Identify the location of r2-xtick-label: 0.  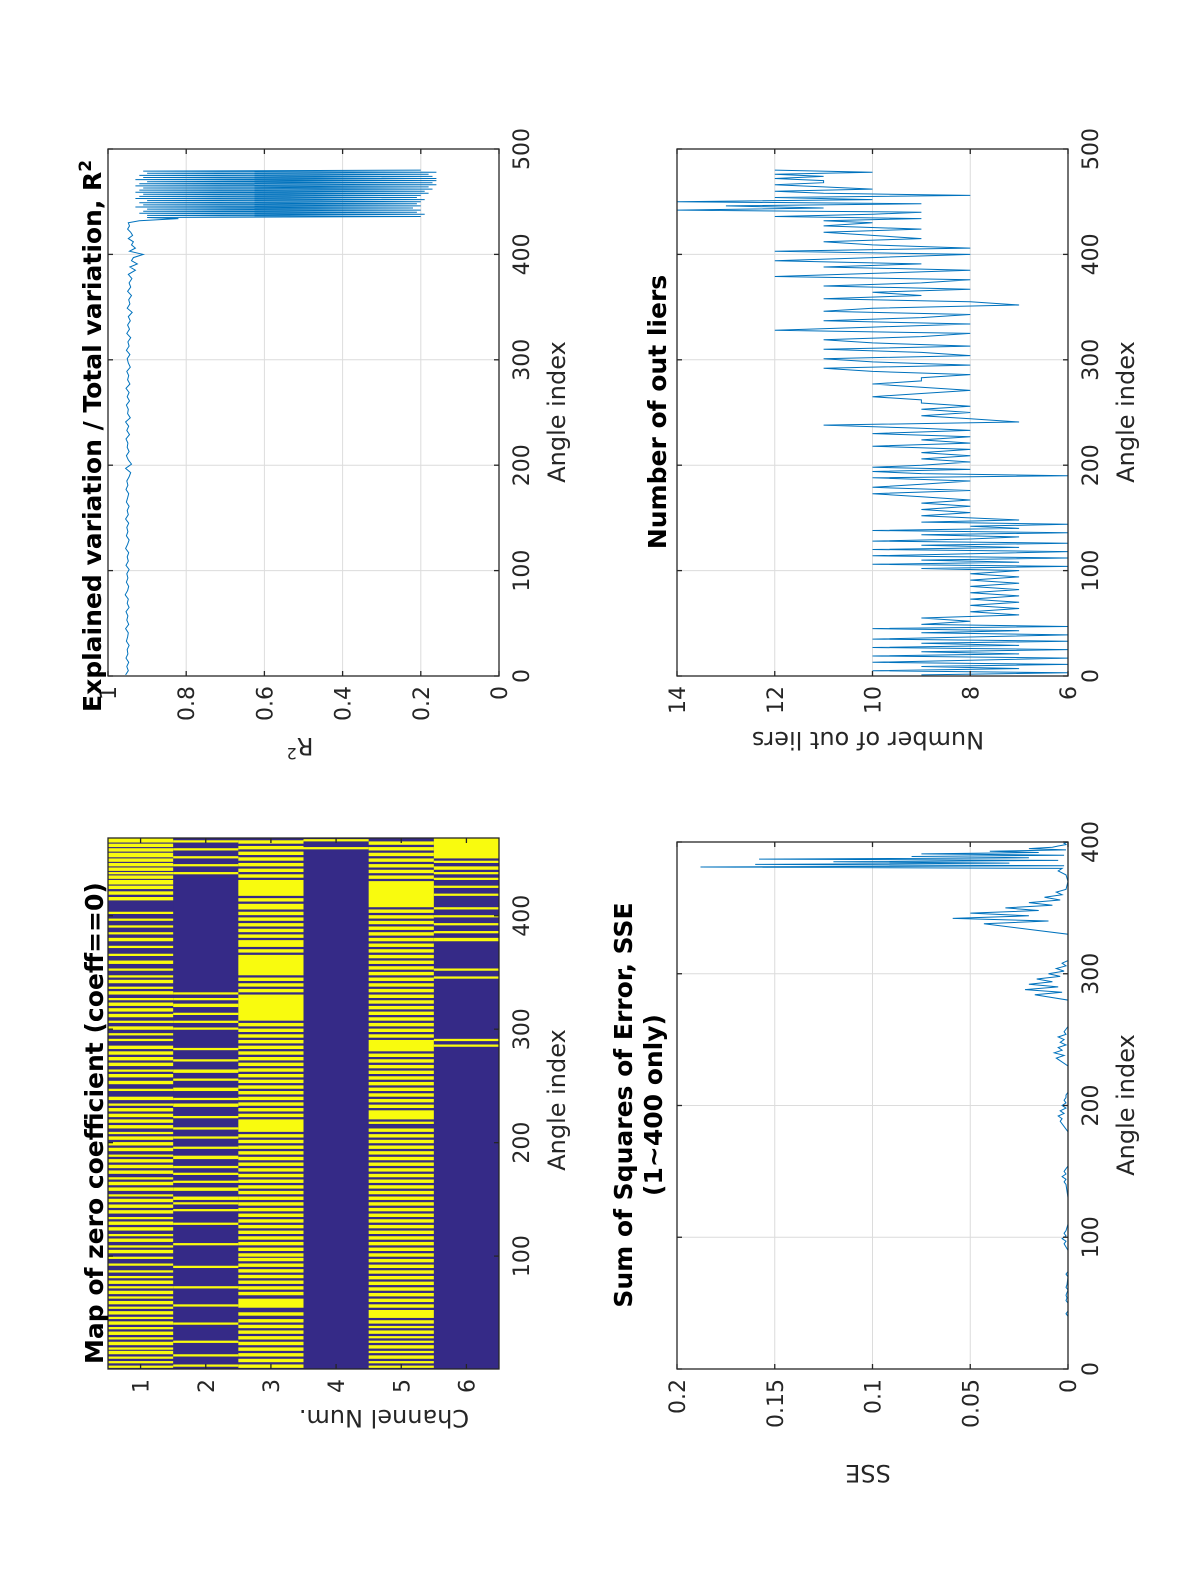
(522, 676).